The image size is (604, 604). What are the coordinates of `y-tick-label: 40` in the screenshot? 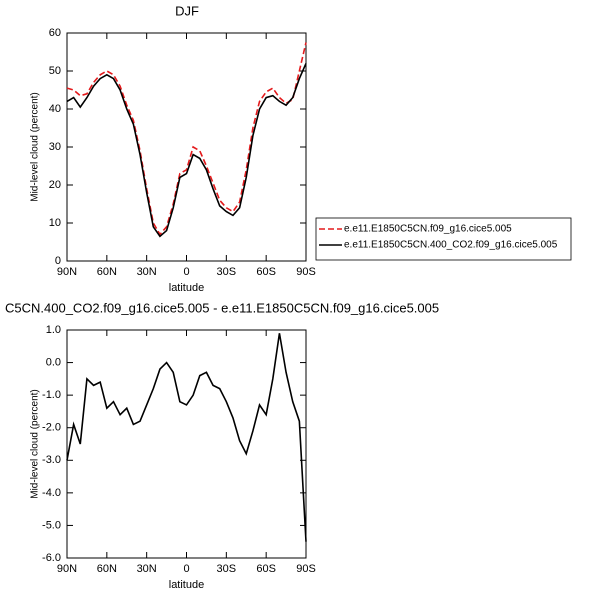 It's located at (55, 109).